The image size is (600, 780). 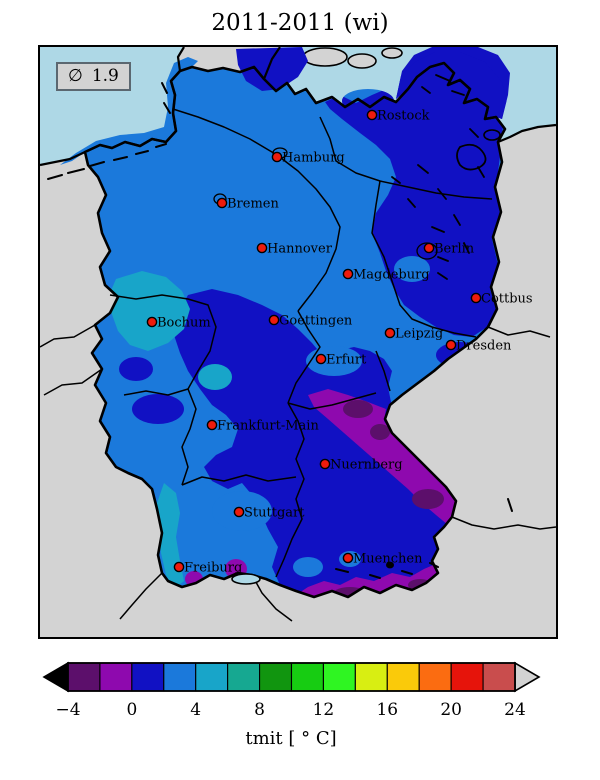 I want to click on mean-annotation: ∅ 1.9, so click(x=93, y=76).